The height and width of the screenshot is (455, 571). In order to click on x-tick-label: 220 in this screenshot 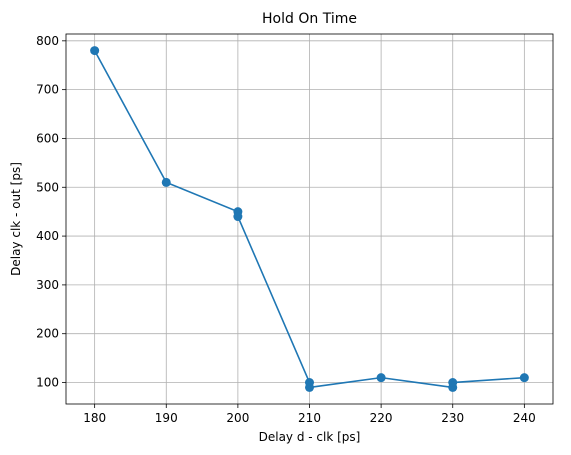, I will do `click(381, 418)`.